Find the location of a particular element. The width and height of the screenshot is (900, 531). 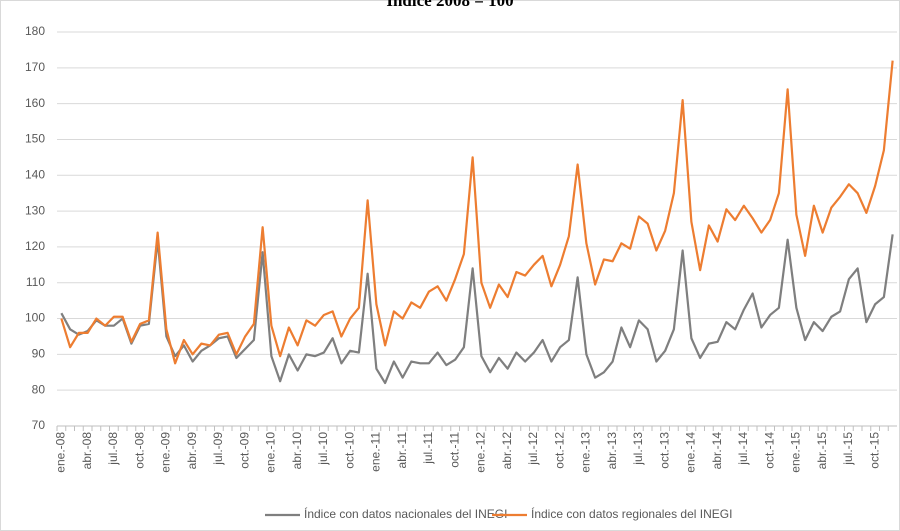

x-tick-label: ene.-15 is located at coordinates (796, 452).